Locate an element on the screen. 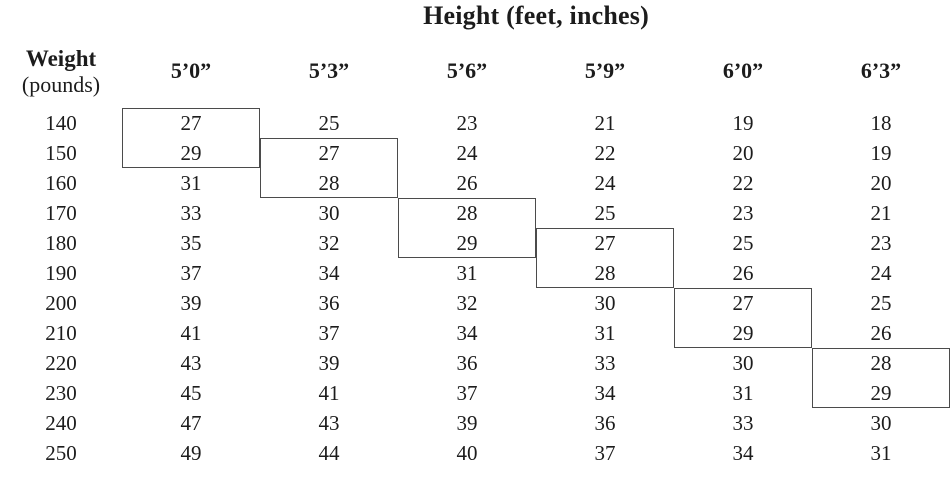  table-row-200: 200 39 36 32 30 27 25 is located at coordinates (475, 303).